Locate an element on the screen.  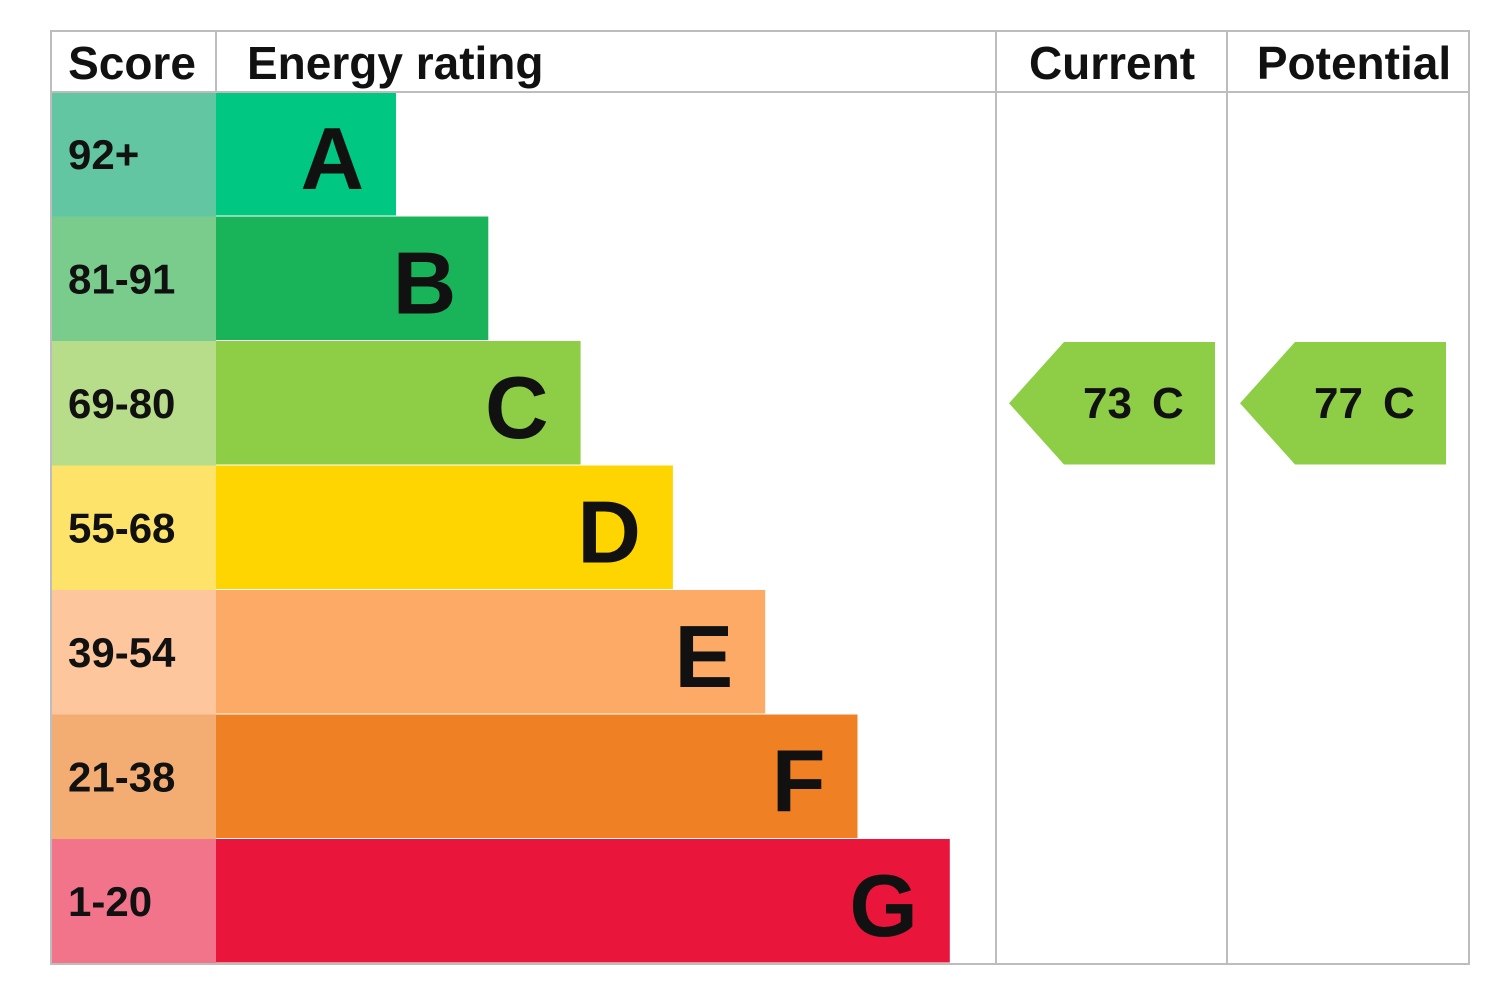
rating-value: 73 is located at coordinates (1107, 403).